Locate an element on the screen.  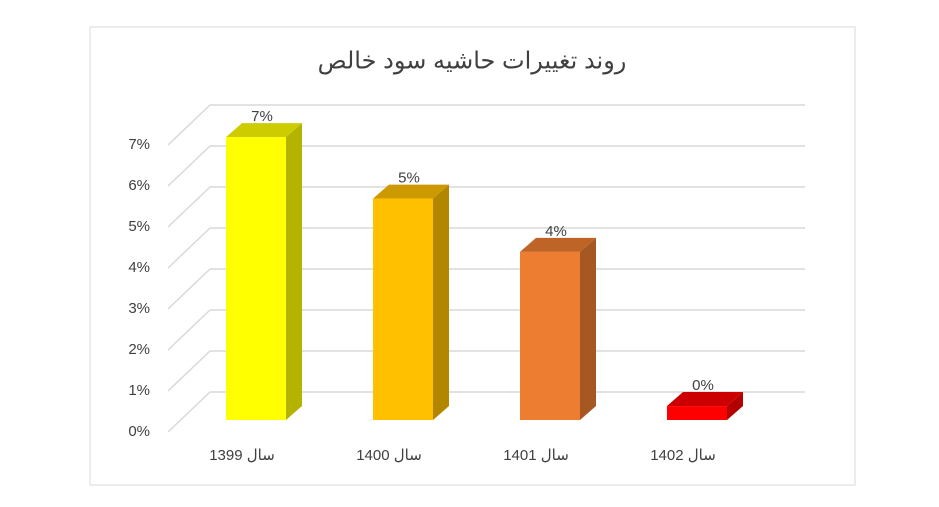
y-tick-label: 4% is located at coordinates (139, 267).